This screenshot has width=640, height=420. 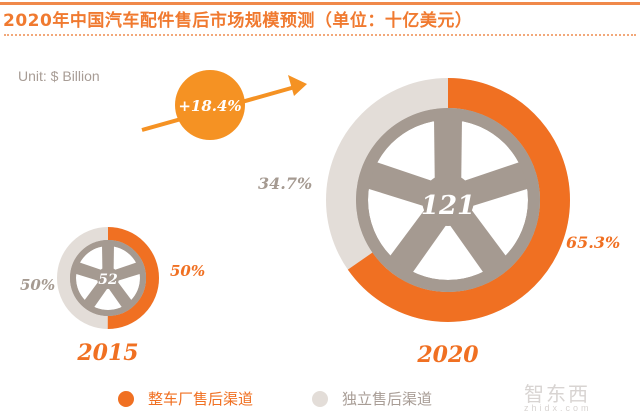 I want to click on legend-oem-swatch, so click(x=126, y=398).